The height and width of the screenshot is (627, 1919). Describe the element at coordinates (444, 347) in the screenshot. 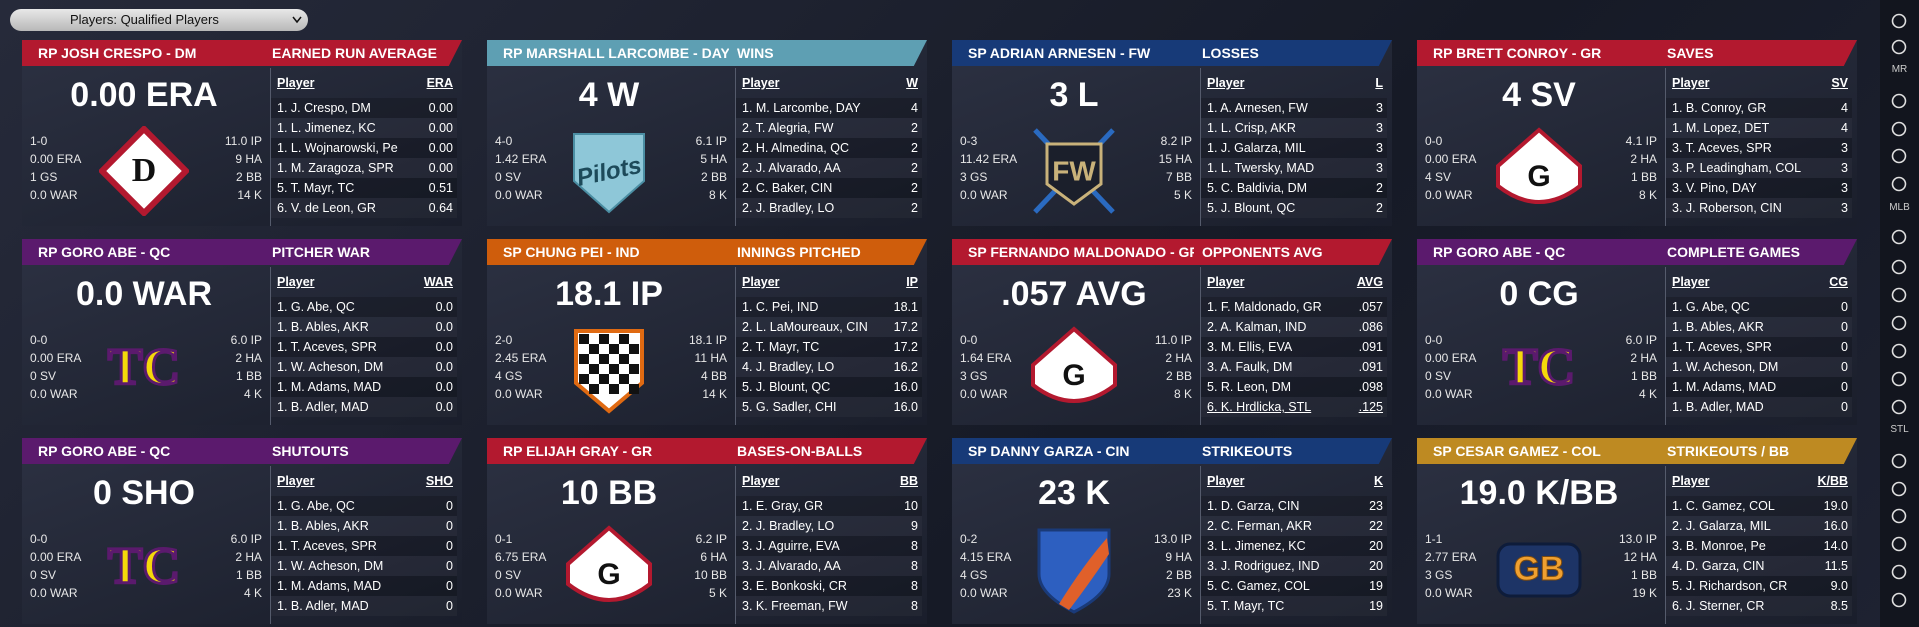

I see `stat-value: 0.0` at that location.